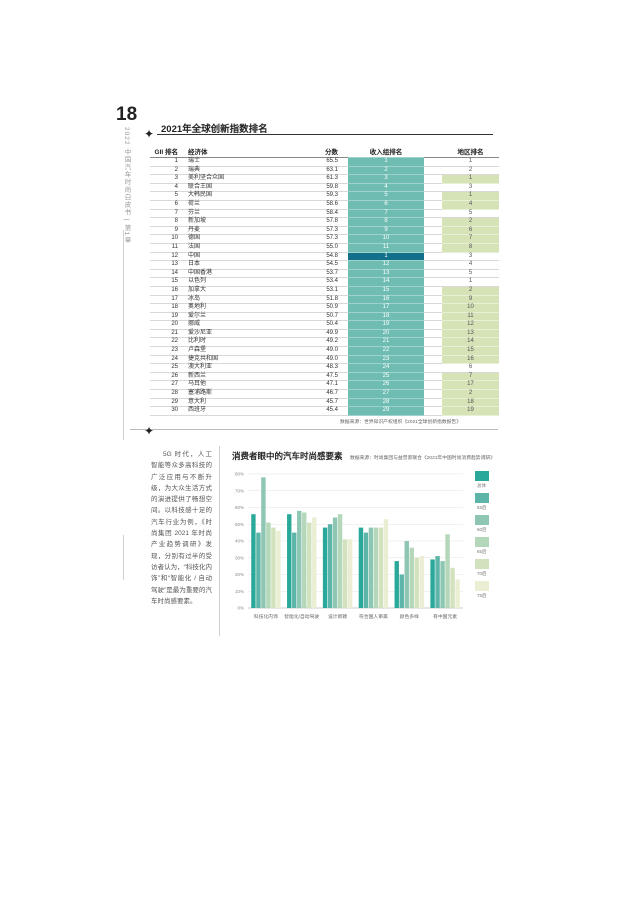  What do you see at coordinates (303, 317) in the screenshot?
I see `score-cell: 50.7` at bounding box center [303, 317].